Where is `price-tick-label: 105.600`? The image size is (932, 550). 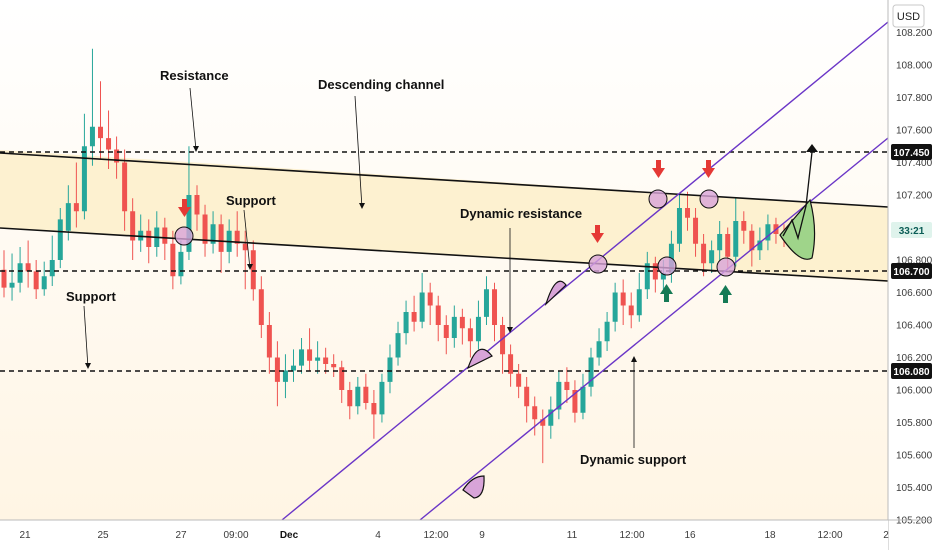 price-tick-label: 105.600 is located at coordinates (914, 456).